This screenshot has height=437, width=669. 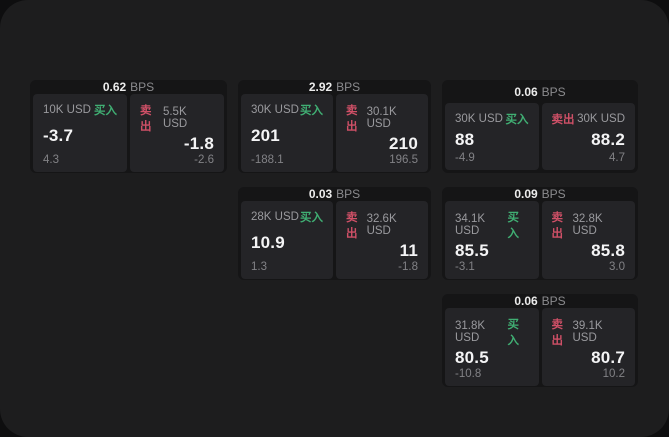 I want to click on sell-quote-panel: 卖出 30.1K USD 210 196.5, so click(x=382, y=133).